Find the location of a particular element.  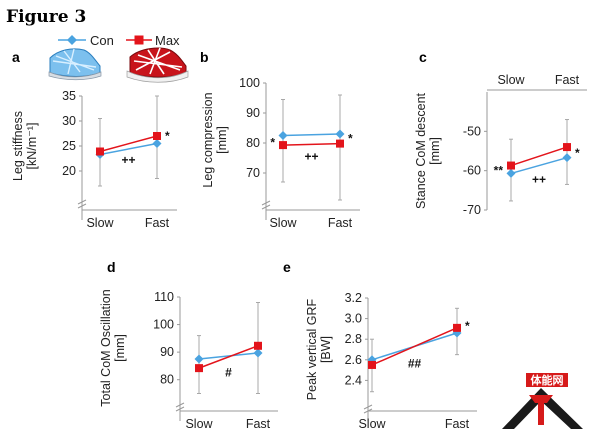

x-category-b-1: Fast is located at coordinates (340, 223).